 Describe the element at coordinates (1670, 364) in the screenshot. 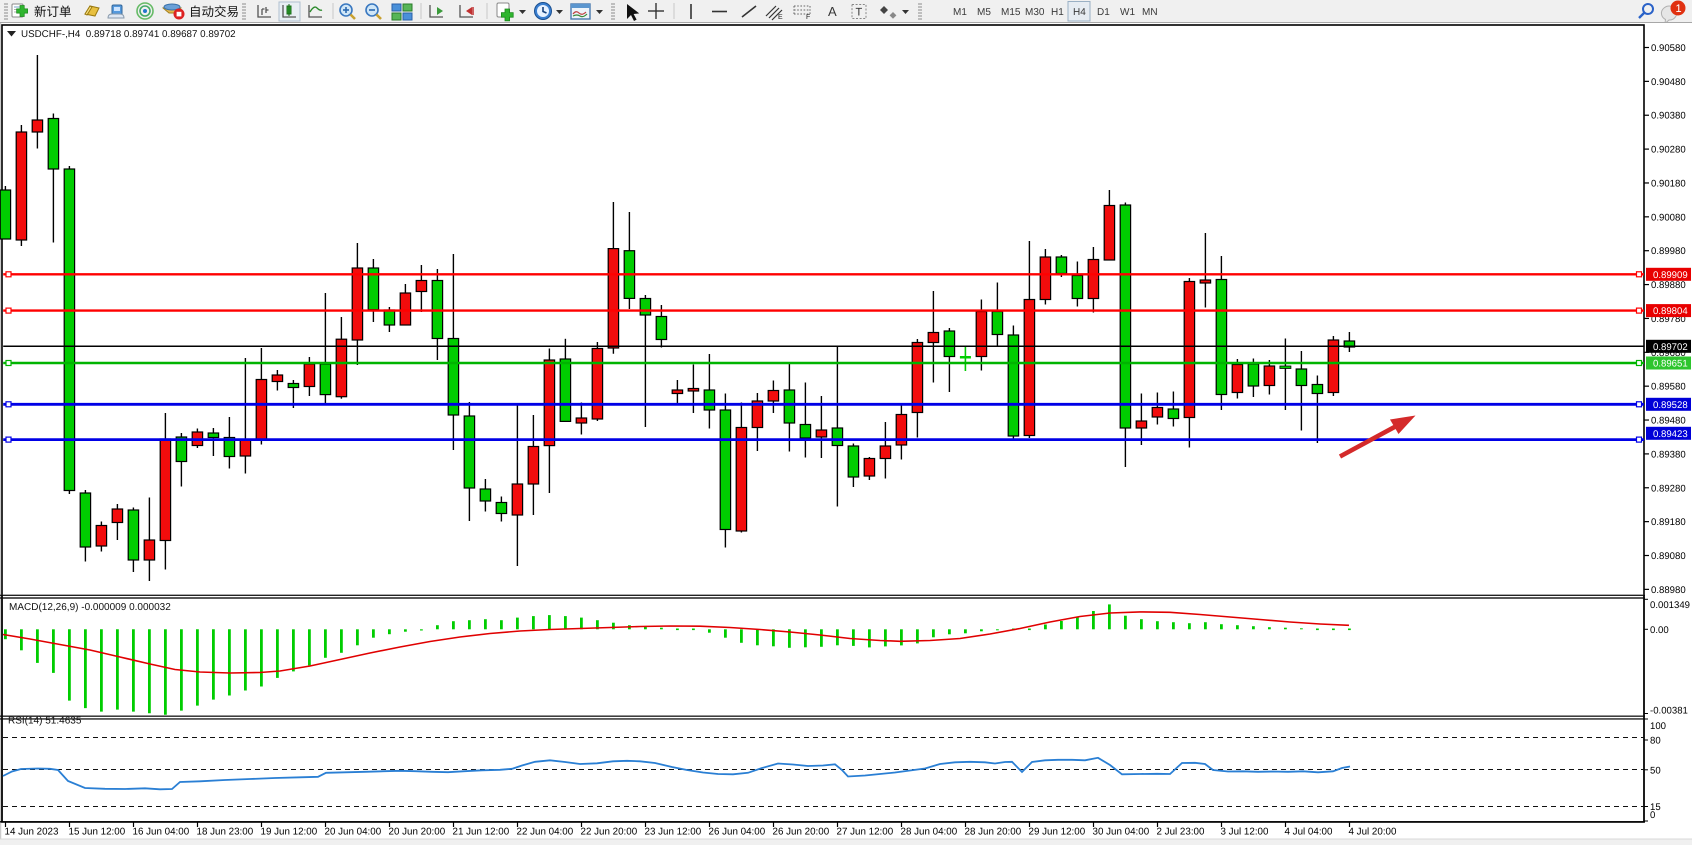

I see `svg-text: 0.89651` at that location.